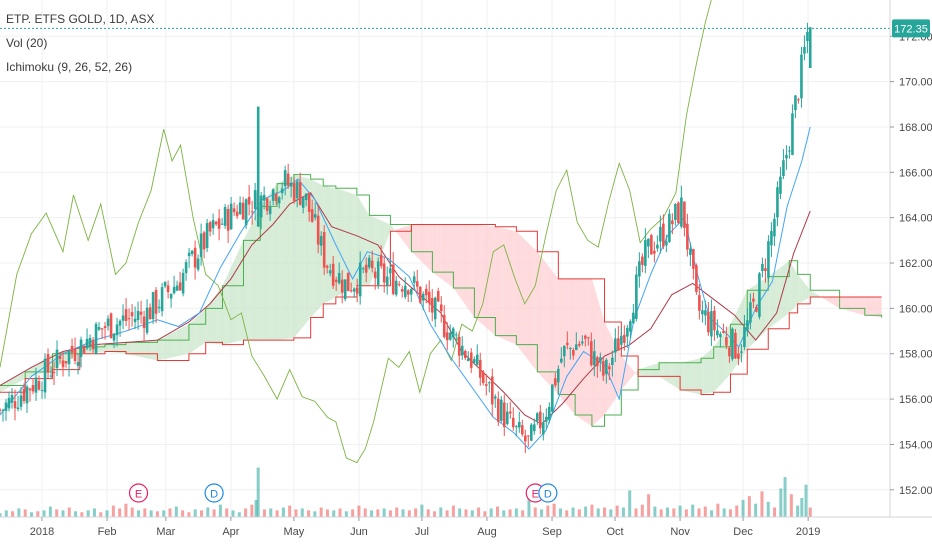 The height and width of the screenshot is (550, 932). What do you see at coordinates (911, 258) in the screenshot?
I see `price-axis-background` at bounding box center [911, 258].